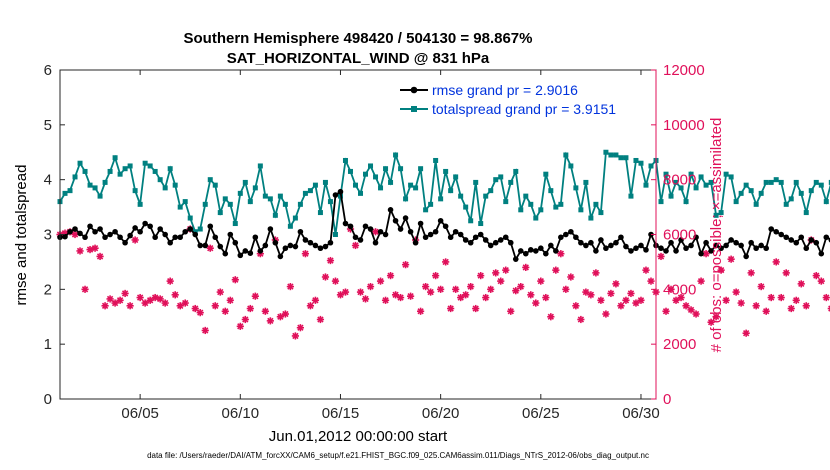  I want to click on legend-spread-marker, so click(414, 109).